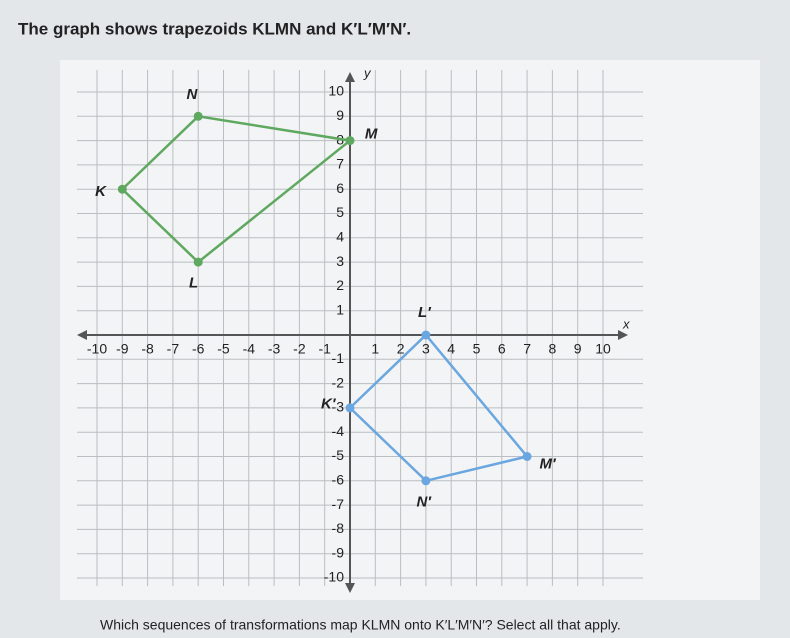 The height and width of the screenshot is (638, 790). What do you see at coordinates (477, 349) in the screenshot?
I see `x-tick-label: 5` at bounding box center [477, 349].